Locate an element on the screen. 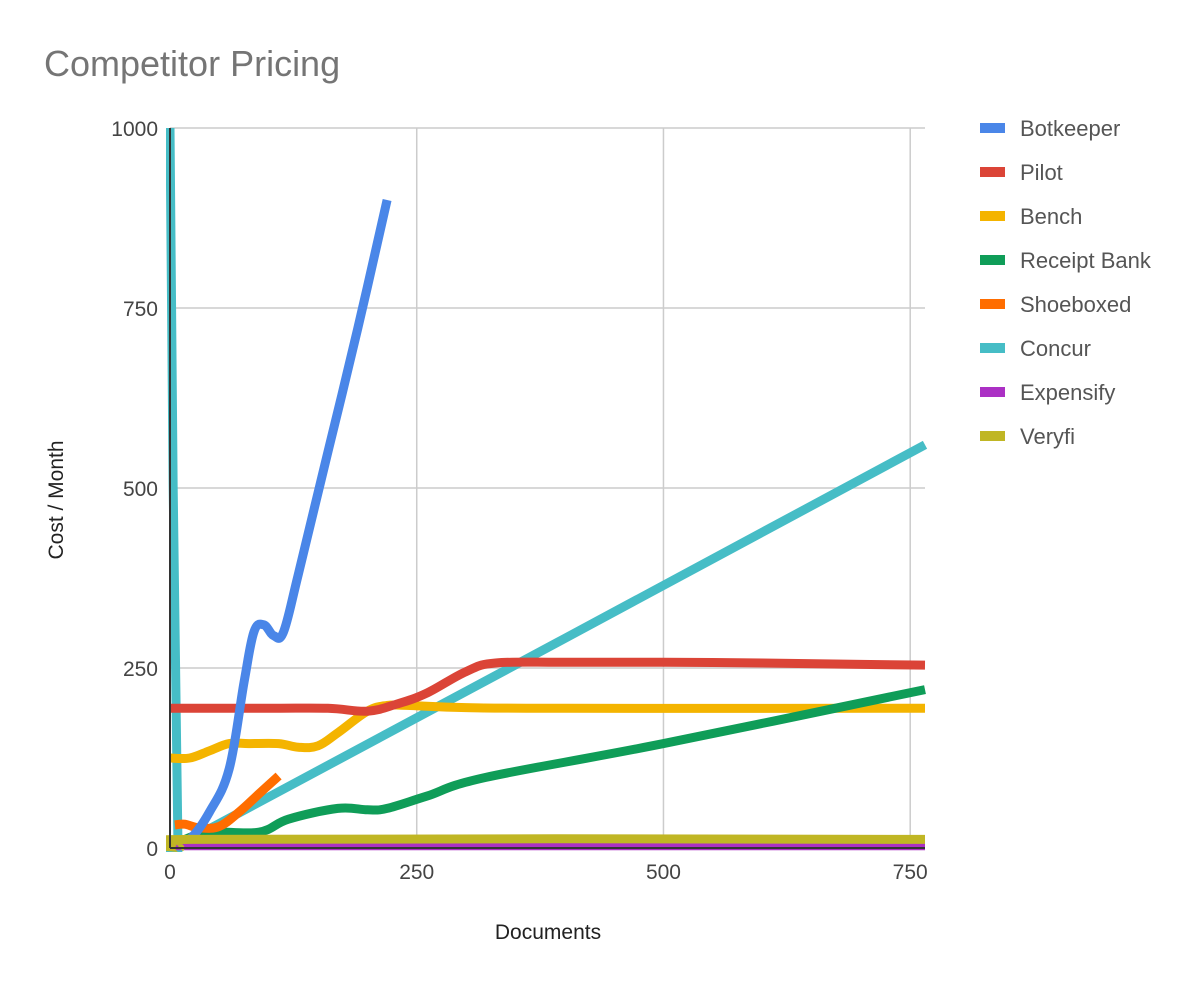 The height and width of the screenshot is (983, 1196). legend-item: Botkeeper is located at coordinates (1050, 128).